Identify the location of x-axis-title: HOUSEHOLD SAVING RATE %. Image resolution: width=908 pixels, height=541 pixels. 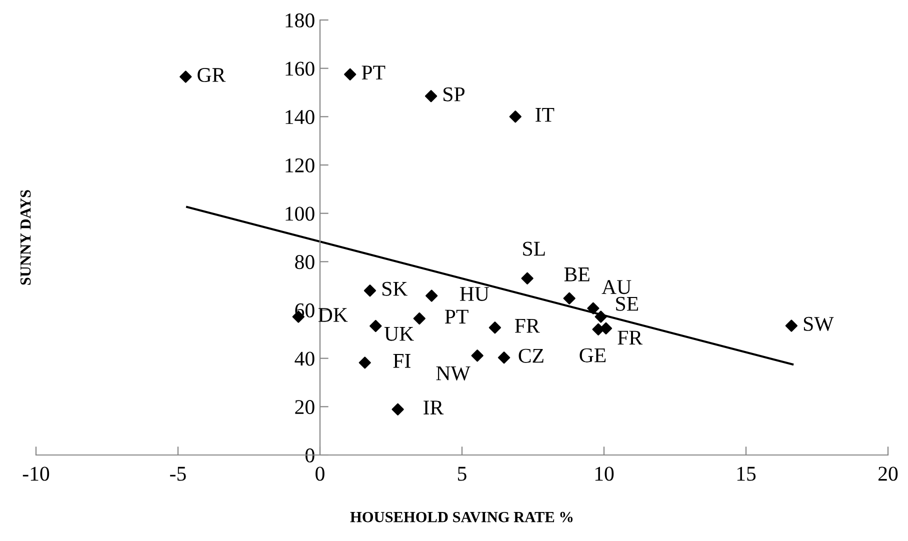
(461, 517).